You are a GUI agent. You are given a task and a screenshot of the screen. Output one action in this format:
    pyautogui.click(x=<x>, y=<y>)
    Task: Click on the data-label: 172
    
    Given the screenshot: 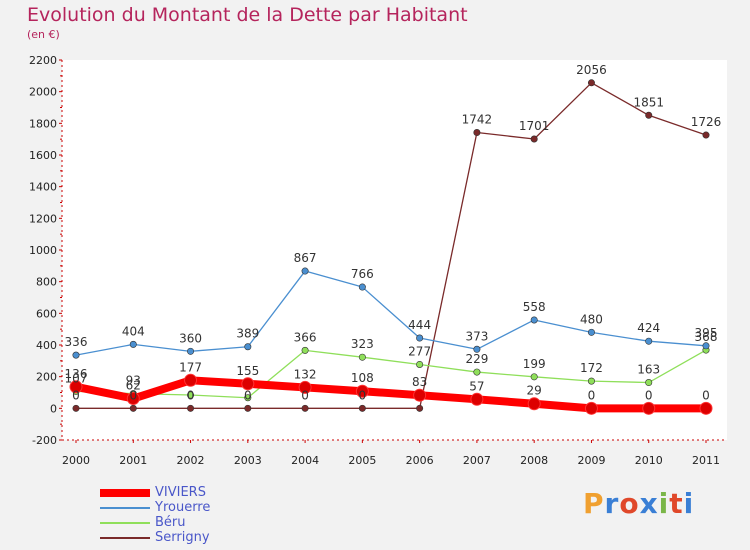 What is the action you would take?
    pyautogui.click(x=591, y=368)
    